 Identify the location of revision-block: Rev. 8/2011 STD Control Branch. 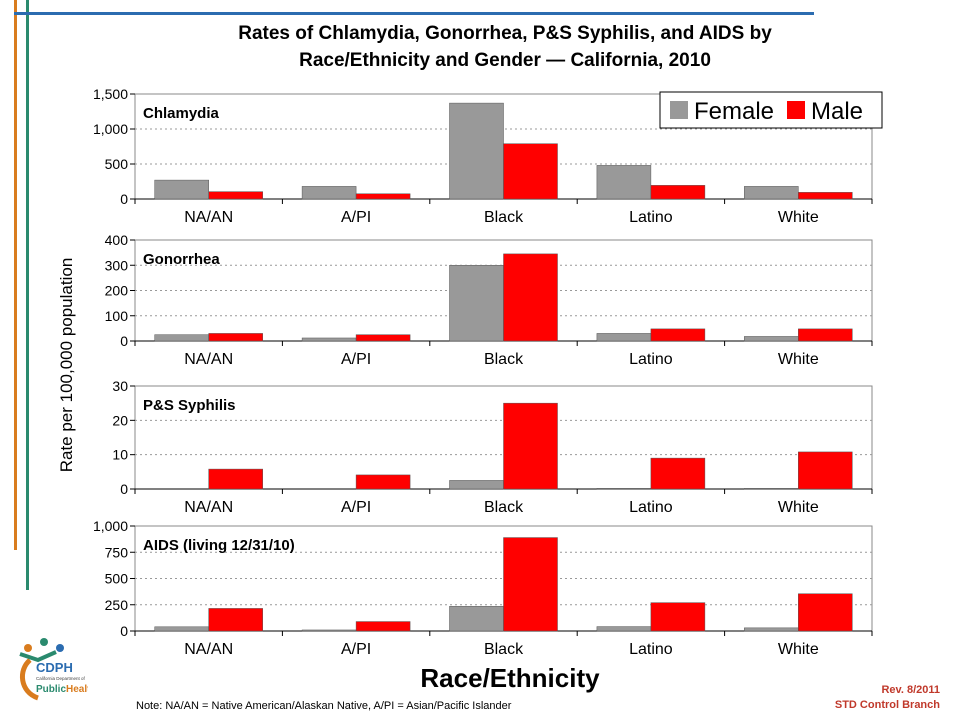
(887, 698).